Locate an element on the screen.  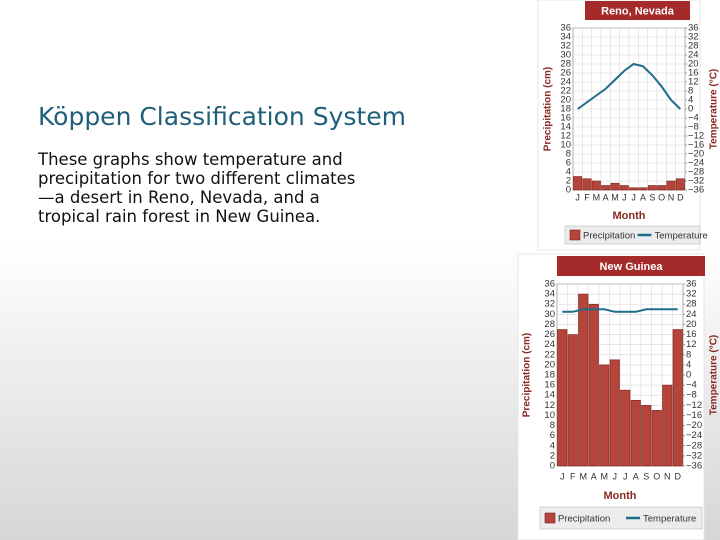
y-tick-label: 12 is located at coordinates (565, 136).